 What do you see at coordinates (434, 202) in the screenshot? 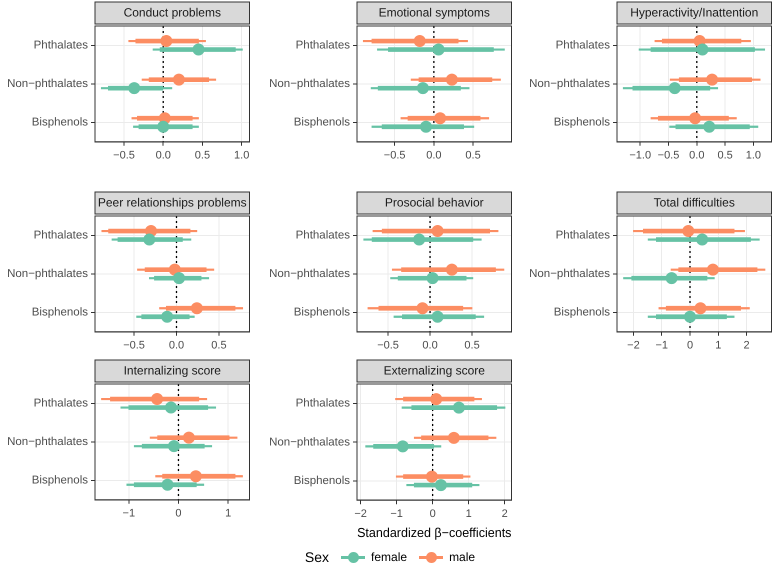
I see `chart-title: Prosocial behavior` at bounding box center [434, 202].